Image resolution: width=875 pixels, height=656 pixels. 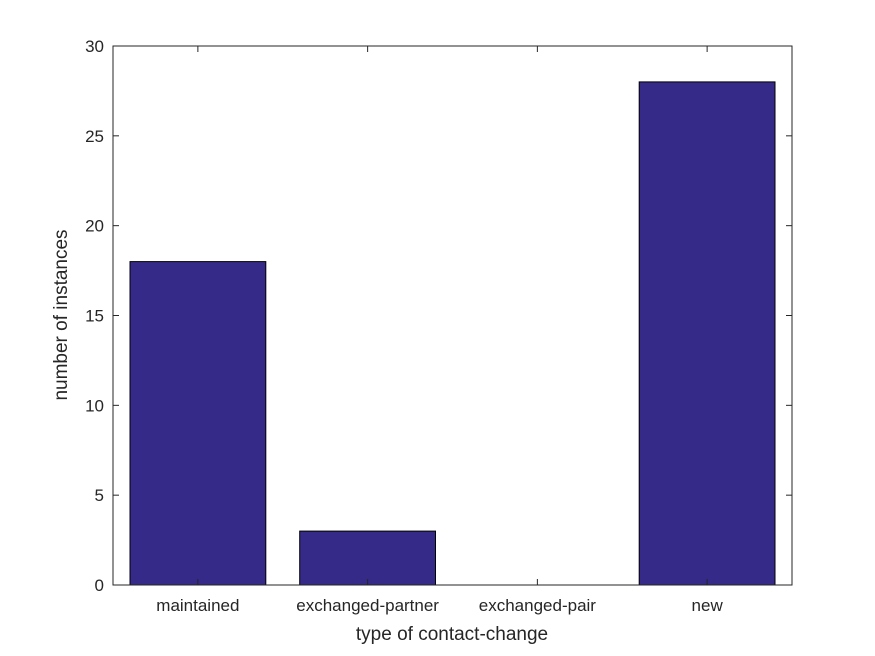 I want to click on y-tick-label: 25, so click(x=94, y=136).